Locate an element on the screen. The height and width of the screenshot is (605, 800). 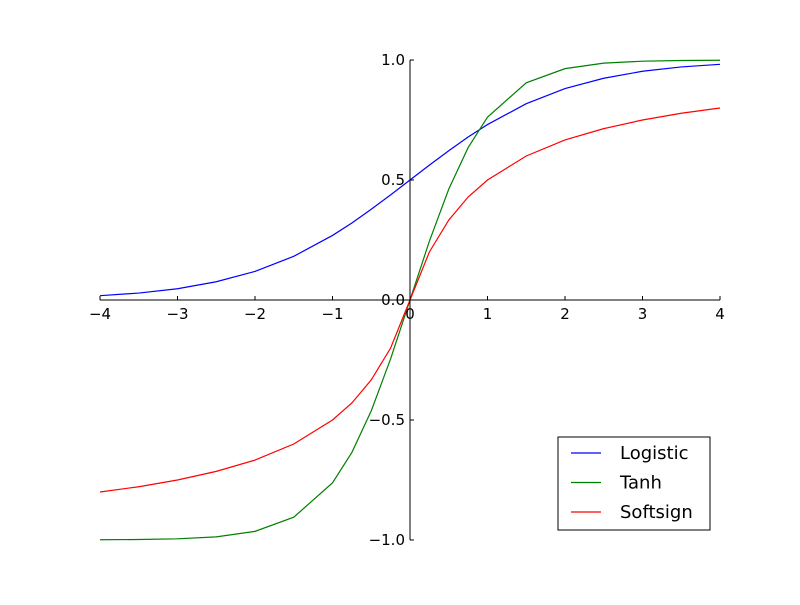
y-tick-label: 0.0 is located at coordinates (393, 300).